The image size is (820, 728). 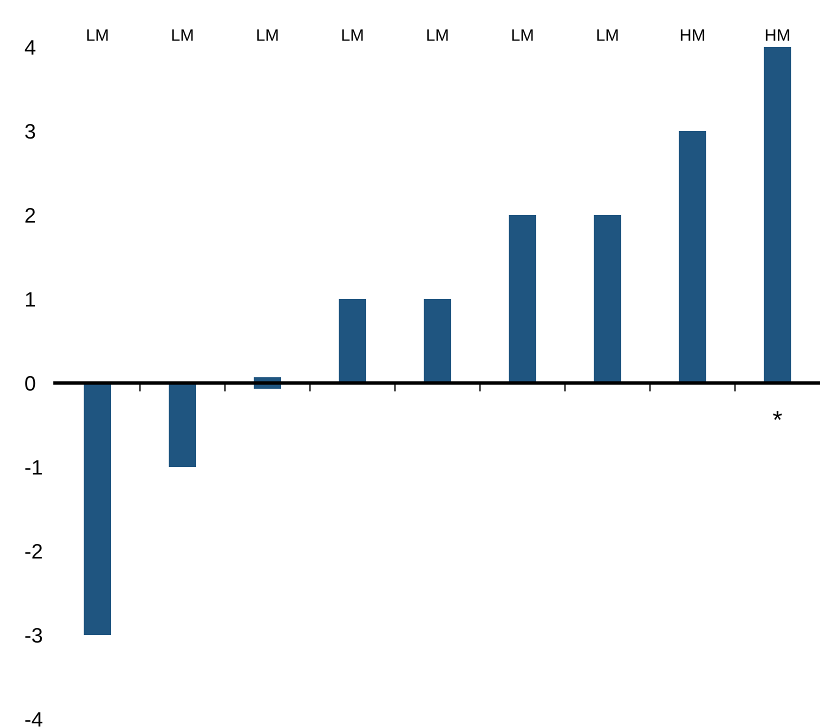 I want to click on y-tick-label: -1, so click(x=33, y=467).